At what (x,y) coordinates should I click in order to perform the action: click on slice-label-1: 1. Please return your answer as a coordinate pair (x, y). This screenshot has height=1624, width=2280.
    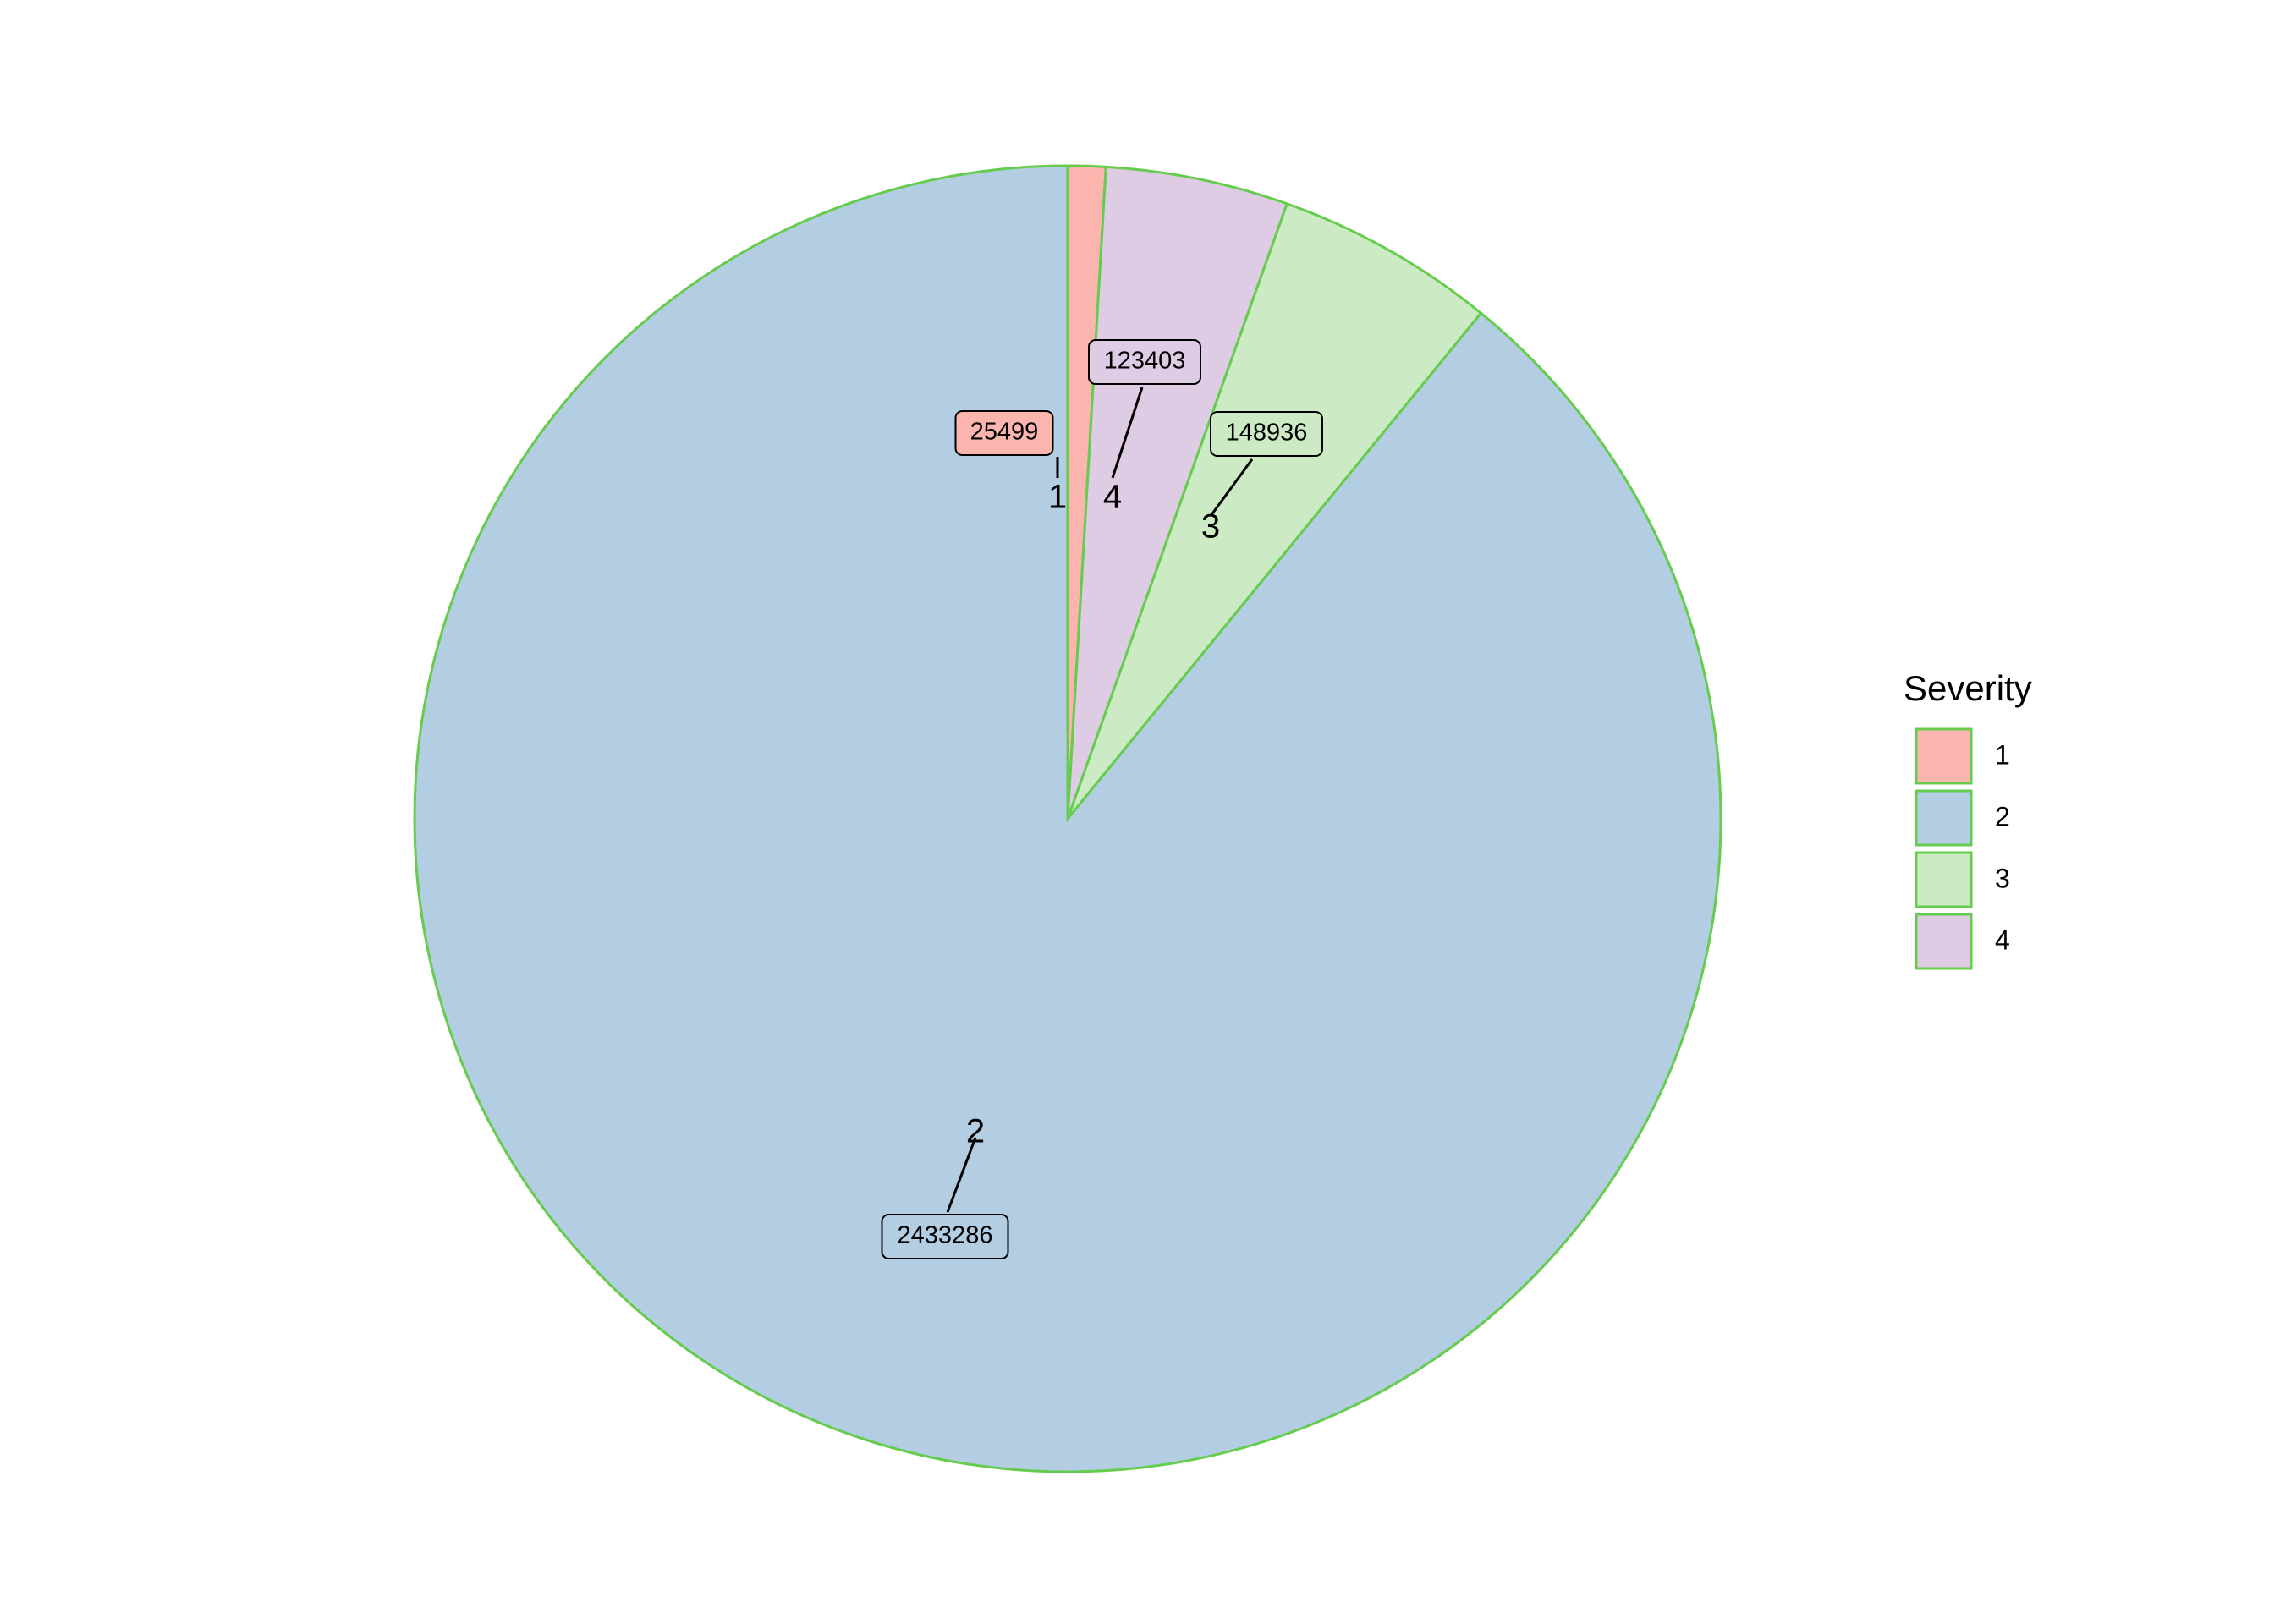
    Looking at the image, I should click on (1057, 498).